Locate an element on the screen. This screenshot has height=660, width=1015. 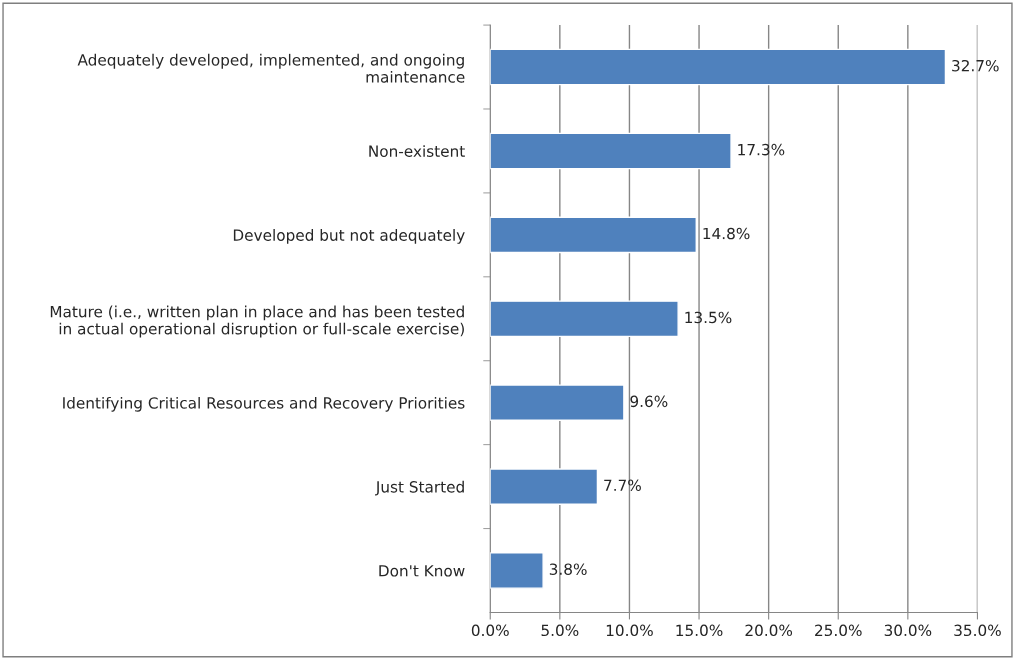
y-tick-label: Don't Know is located at coordinates (422, 571).